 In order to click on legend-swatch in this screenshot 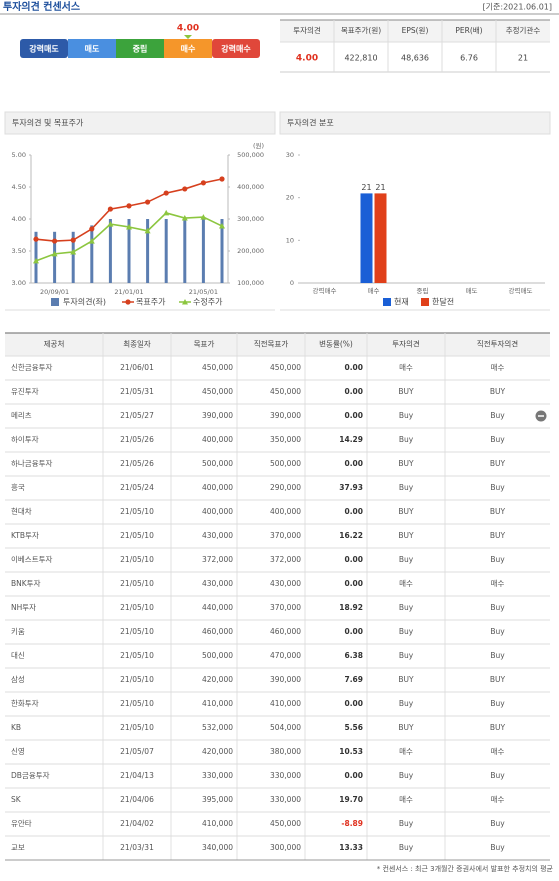, I will do `click(387, 302)`.